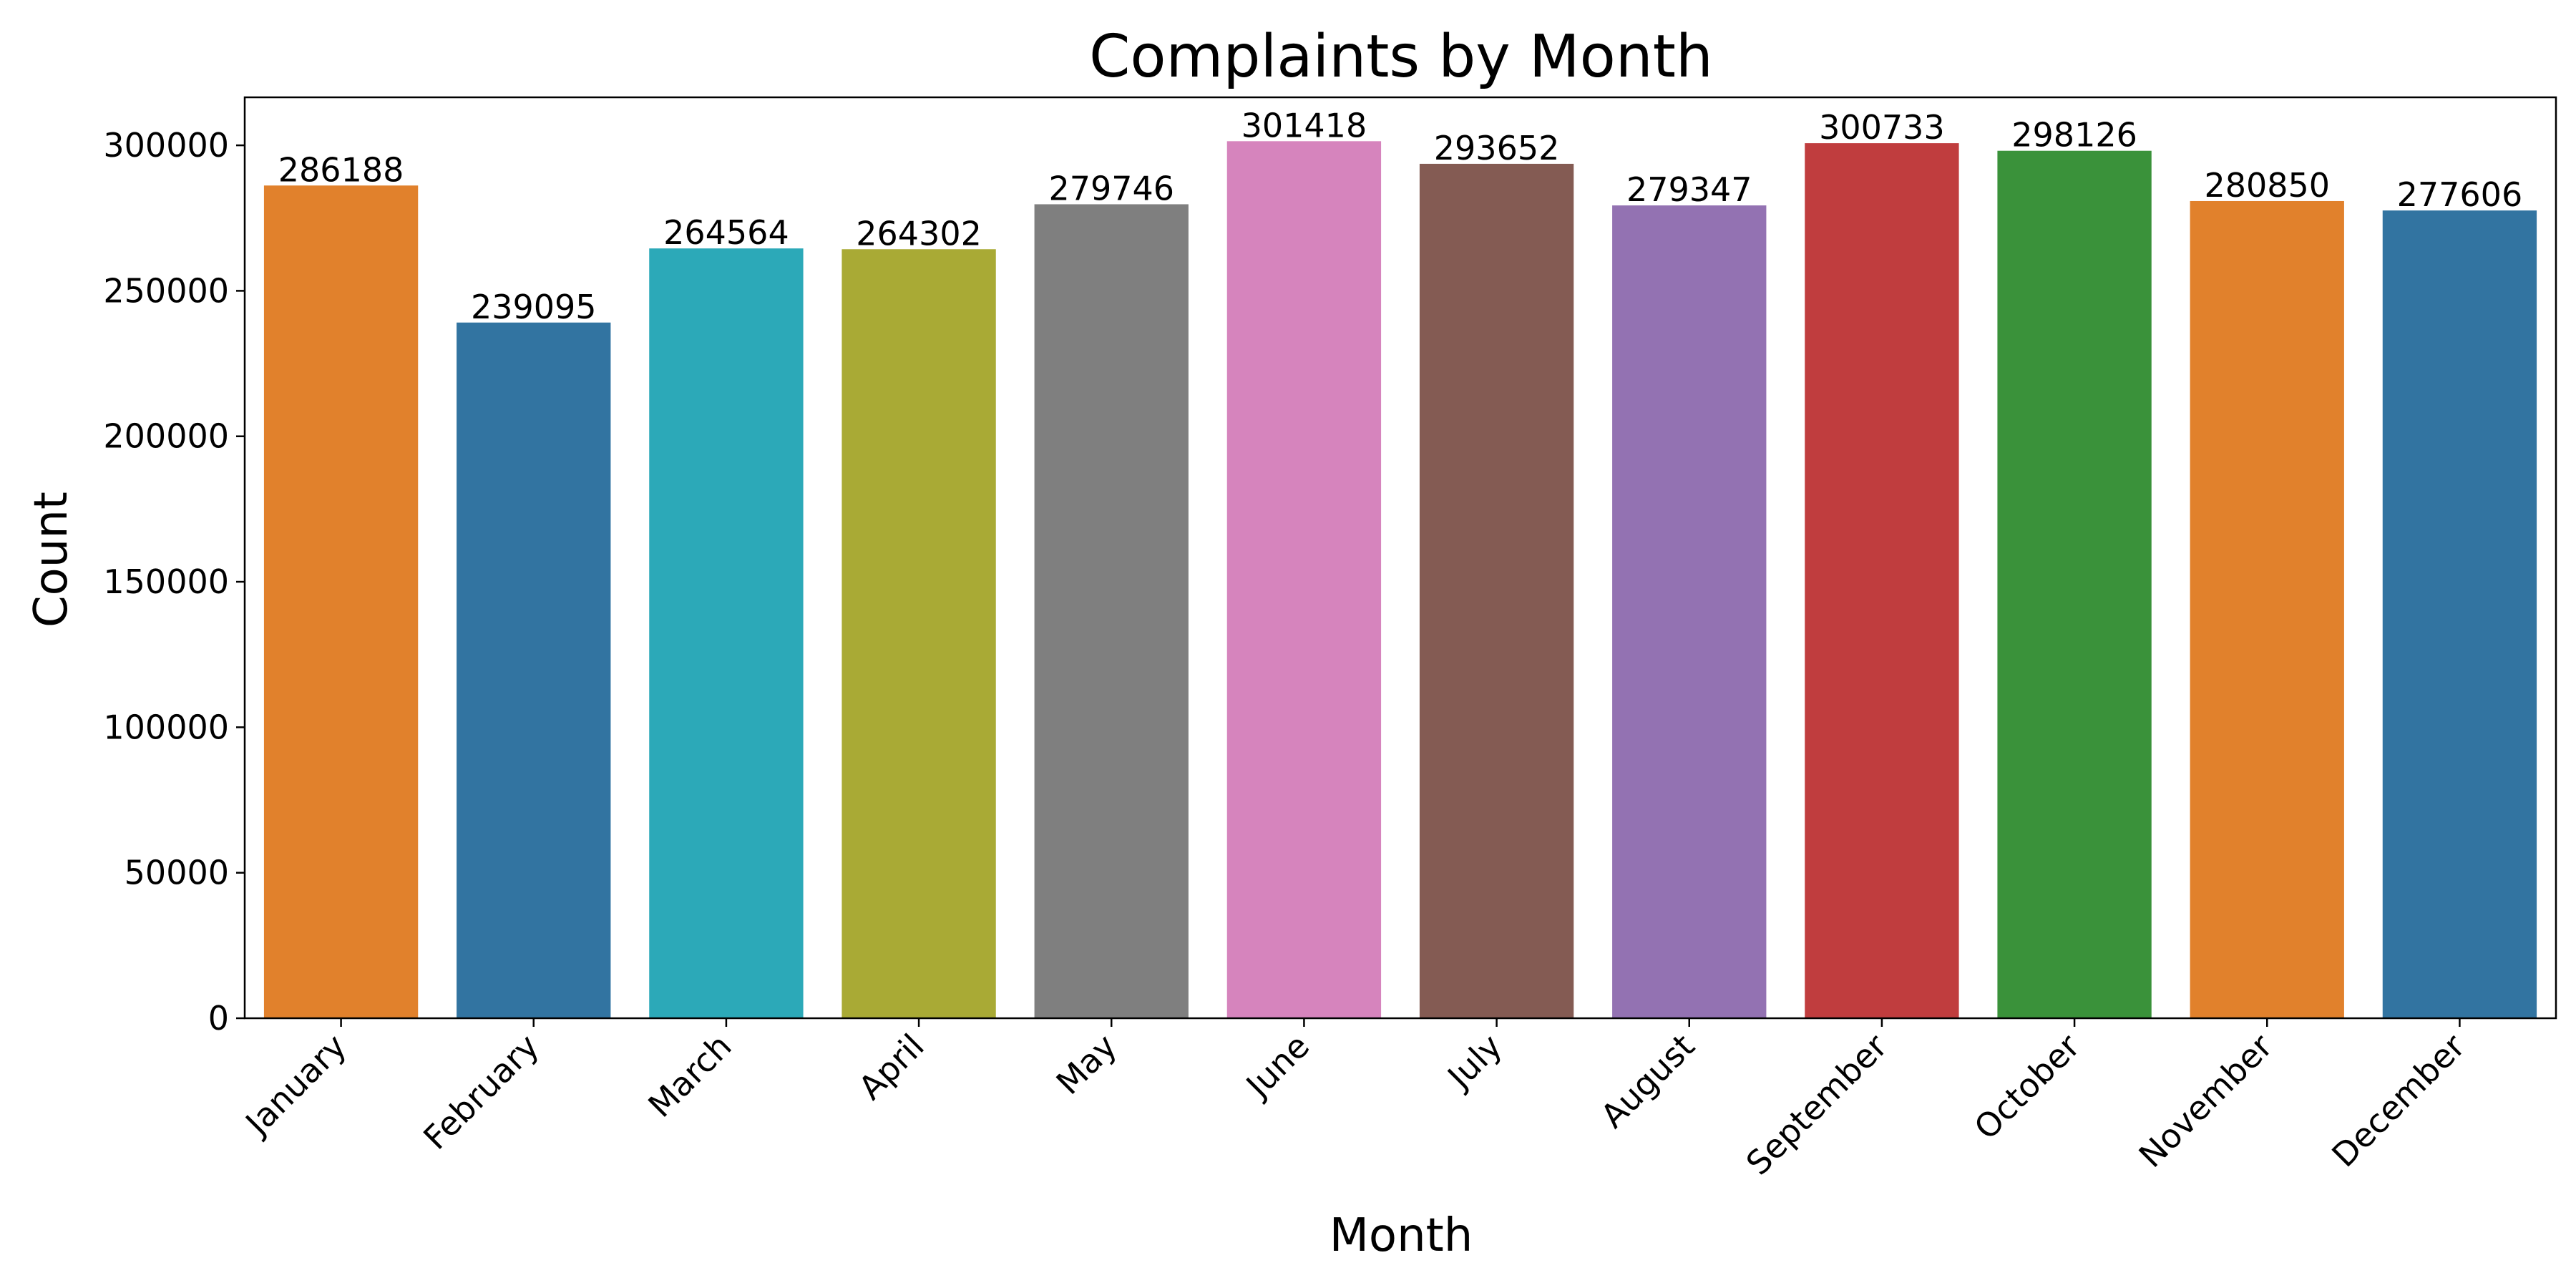 This screenshot has width=2576, height=1288. Describe the element at coordinates (1111, 611) in the screenshot. I see `bar-may` at that location.